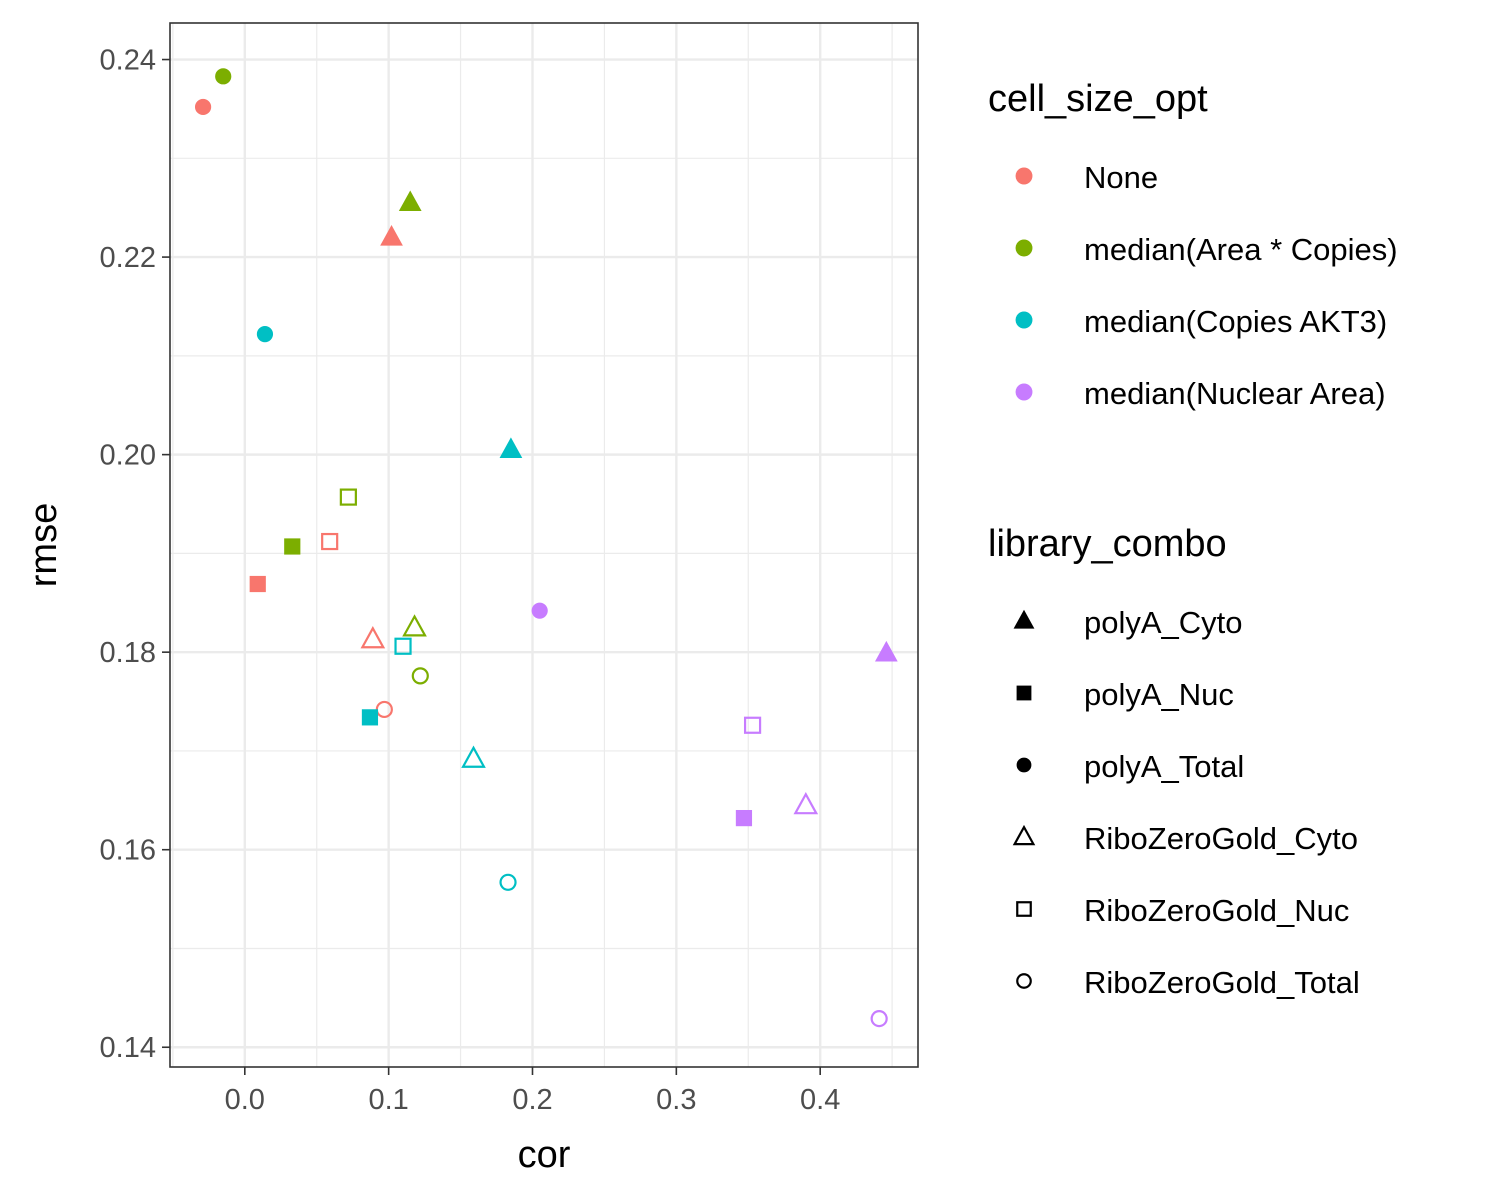 This screenshot has height=1200, width=1500. I want to click on x-tick-label: 0.0, so click(245, 1100).